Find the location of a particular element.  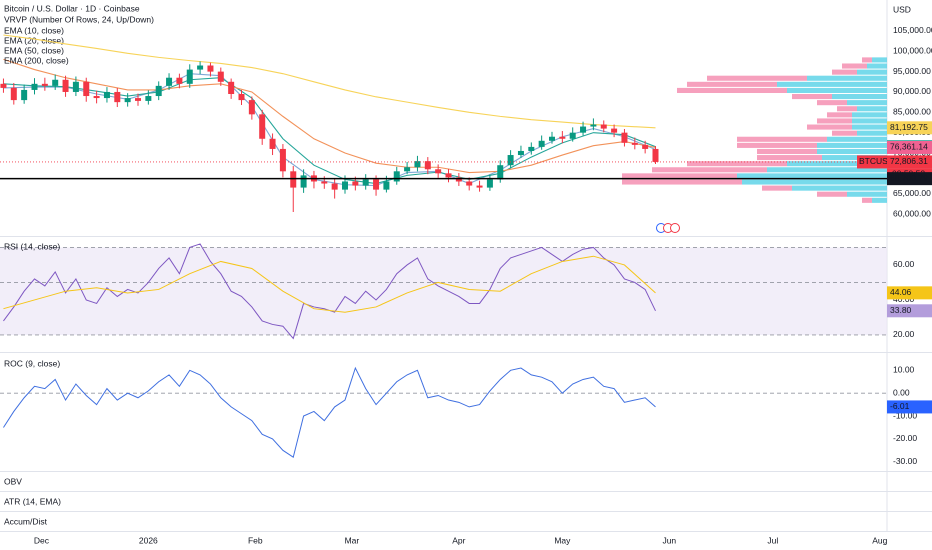

axis-value-text: 76,361.14 is located at coordinates (909, 147).